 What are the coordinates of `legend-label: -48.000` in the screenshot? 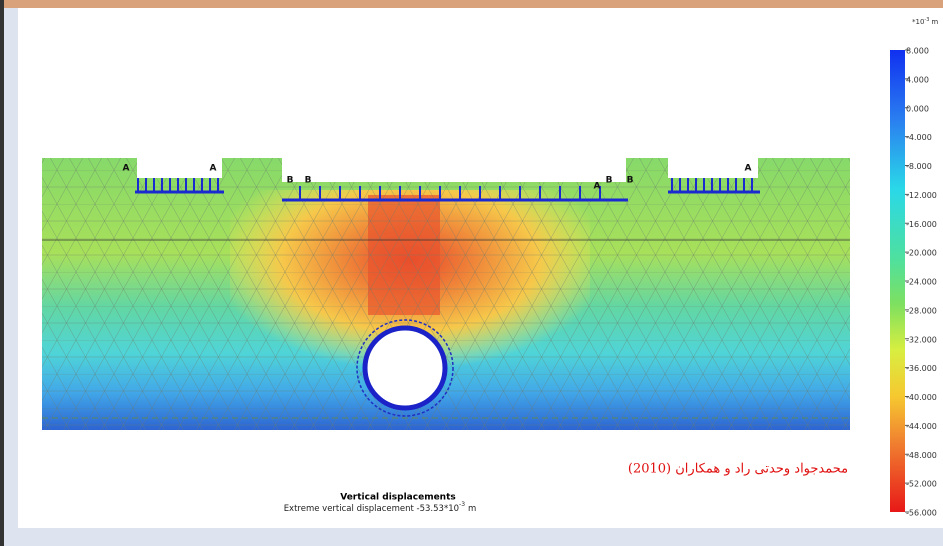 It's located at (921, 455).